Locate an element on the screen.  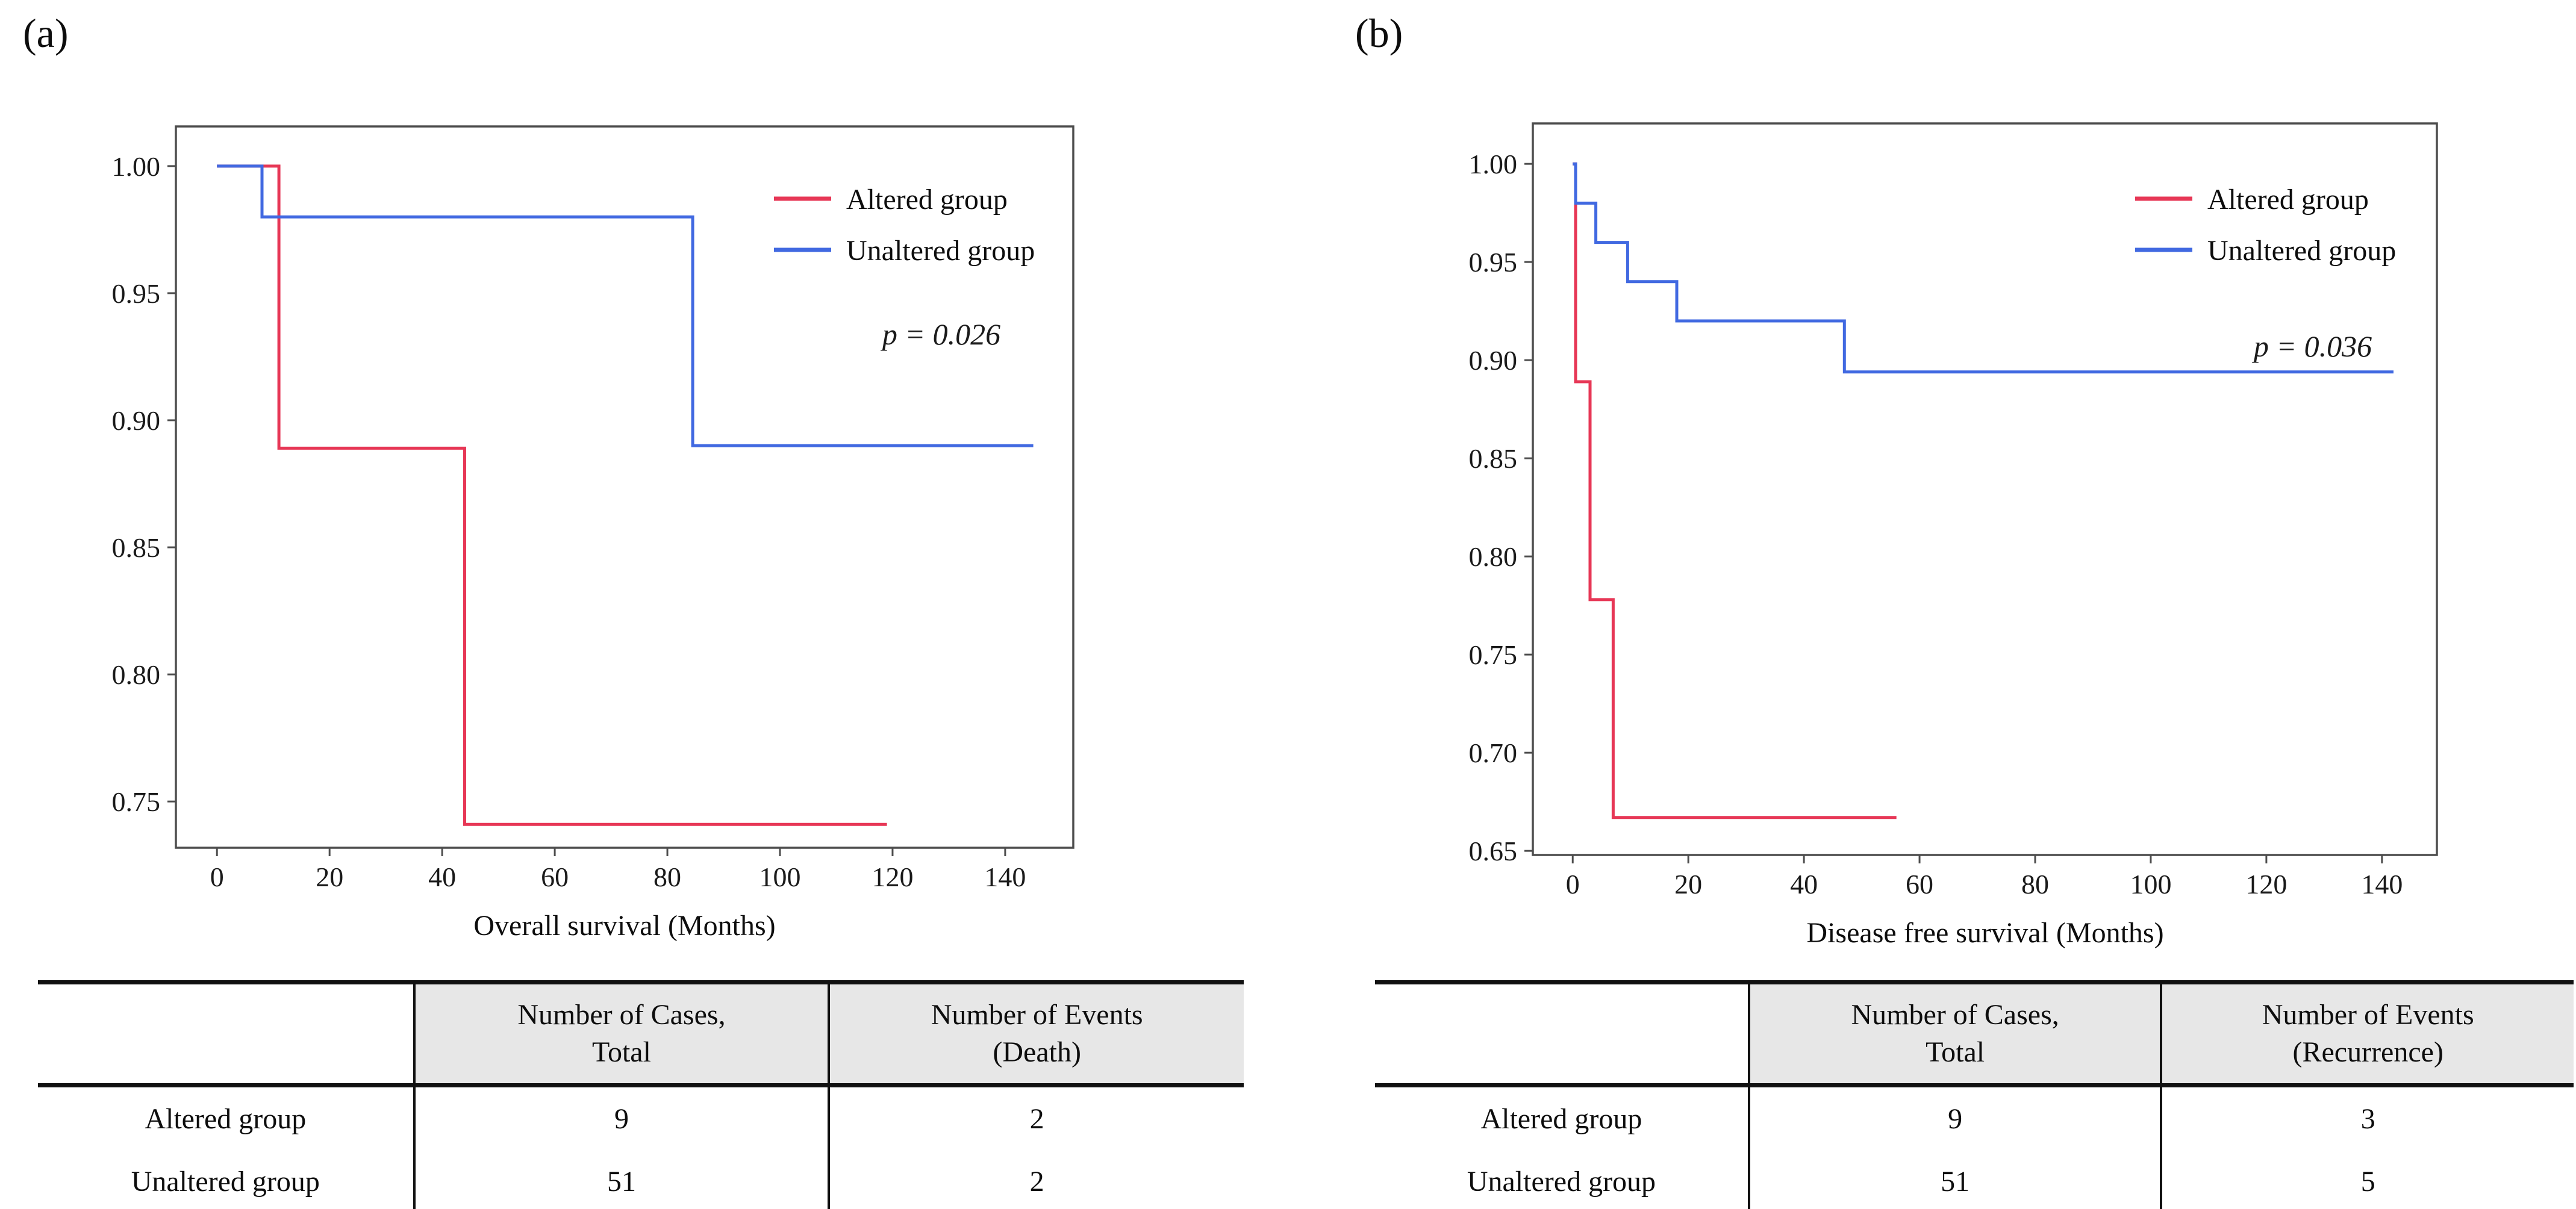
table-b-header-events: Number of Events (Recurrence) is located at coordinates (2367, 1034).